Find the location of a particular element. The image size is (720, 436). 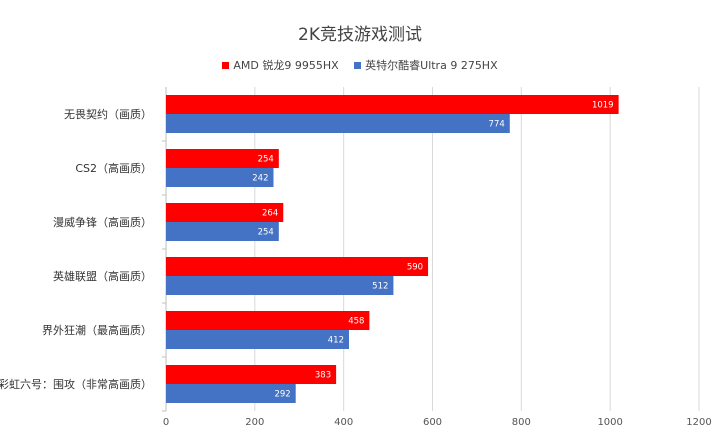

data-label: 774 is located at coordinates (497, 125).